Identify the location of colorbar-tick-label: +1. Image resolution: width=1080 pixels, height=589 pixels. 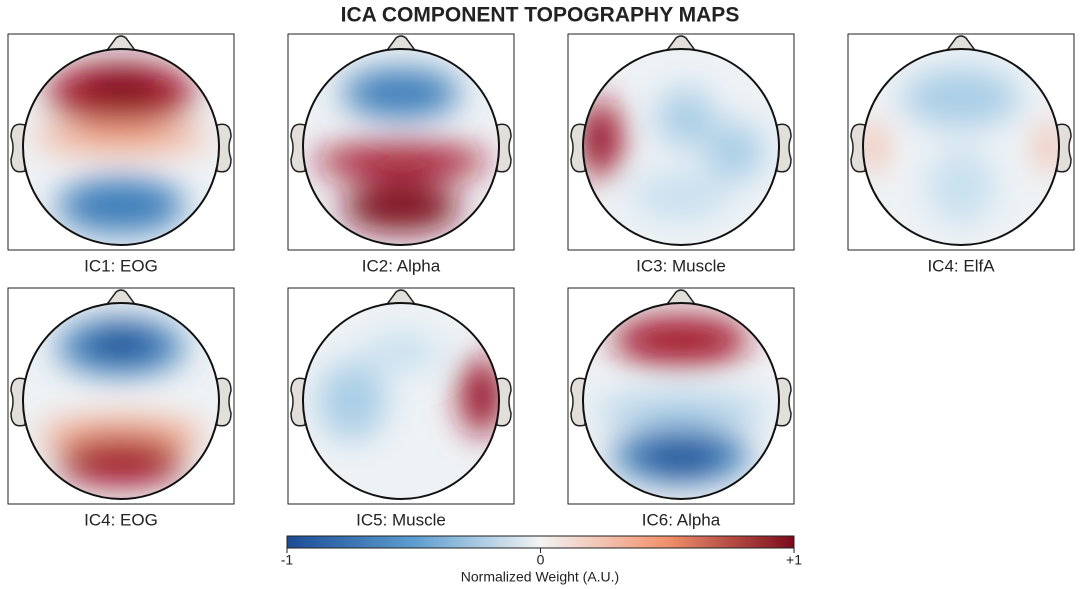
(794, 560).